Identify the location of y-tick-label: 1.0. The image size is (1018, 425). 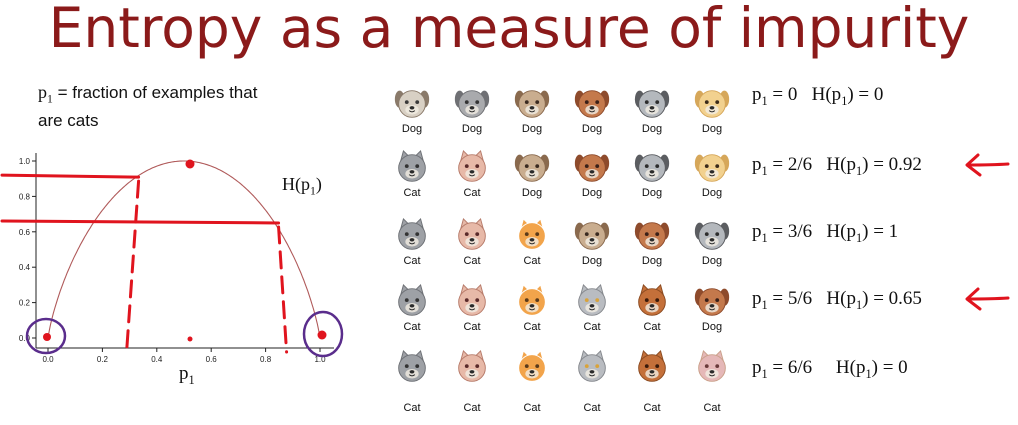
(25, 161).